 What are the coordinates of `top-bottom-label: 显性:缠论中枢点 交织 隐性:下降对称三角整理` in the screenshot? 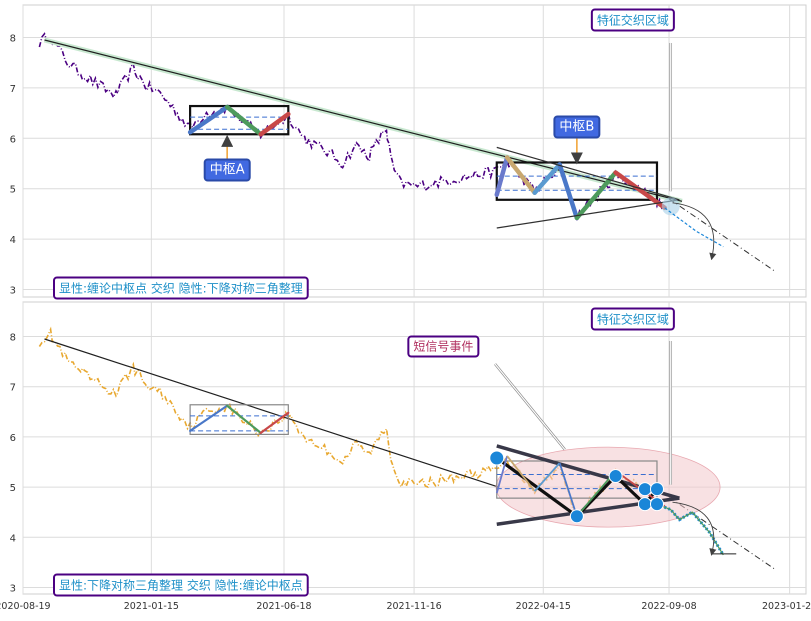 It's located at (181, 288).